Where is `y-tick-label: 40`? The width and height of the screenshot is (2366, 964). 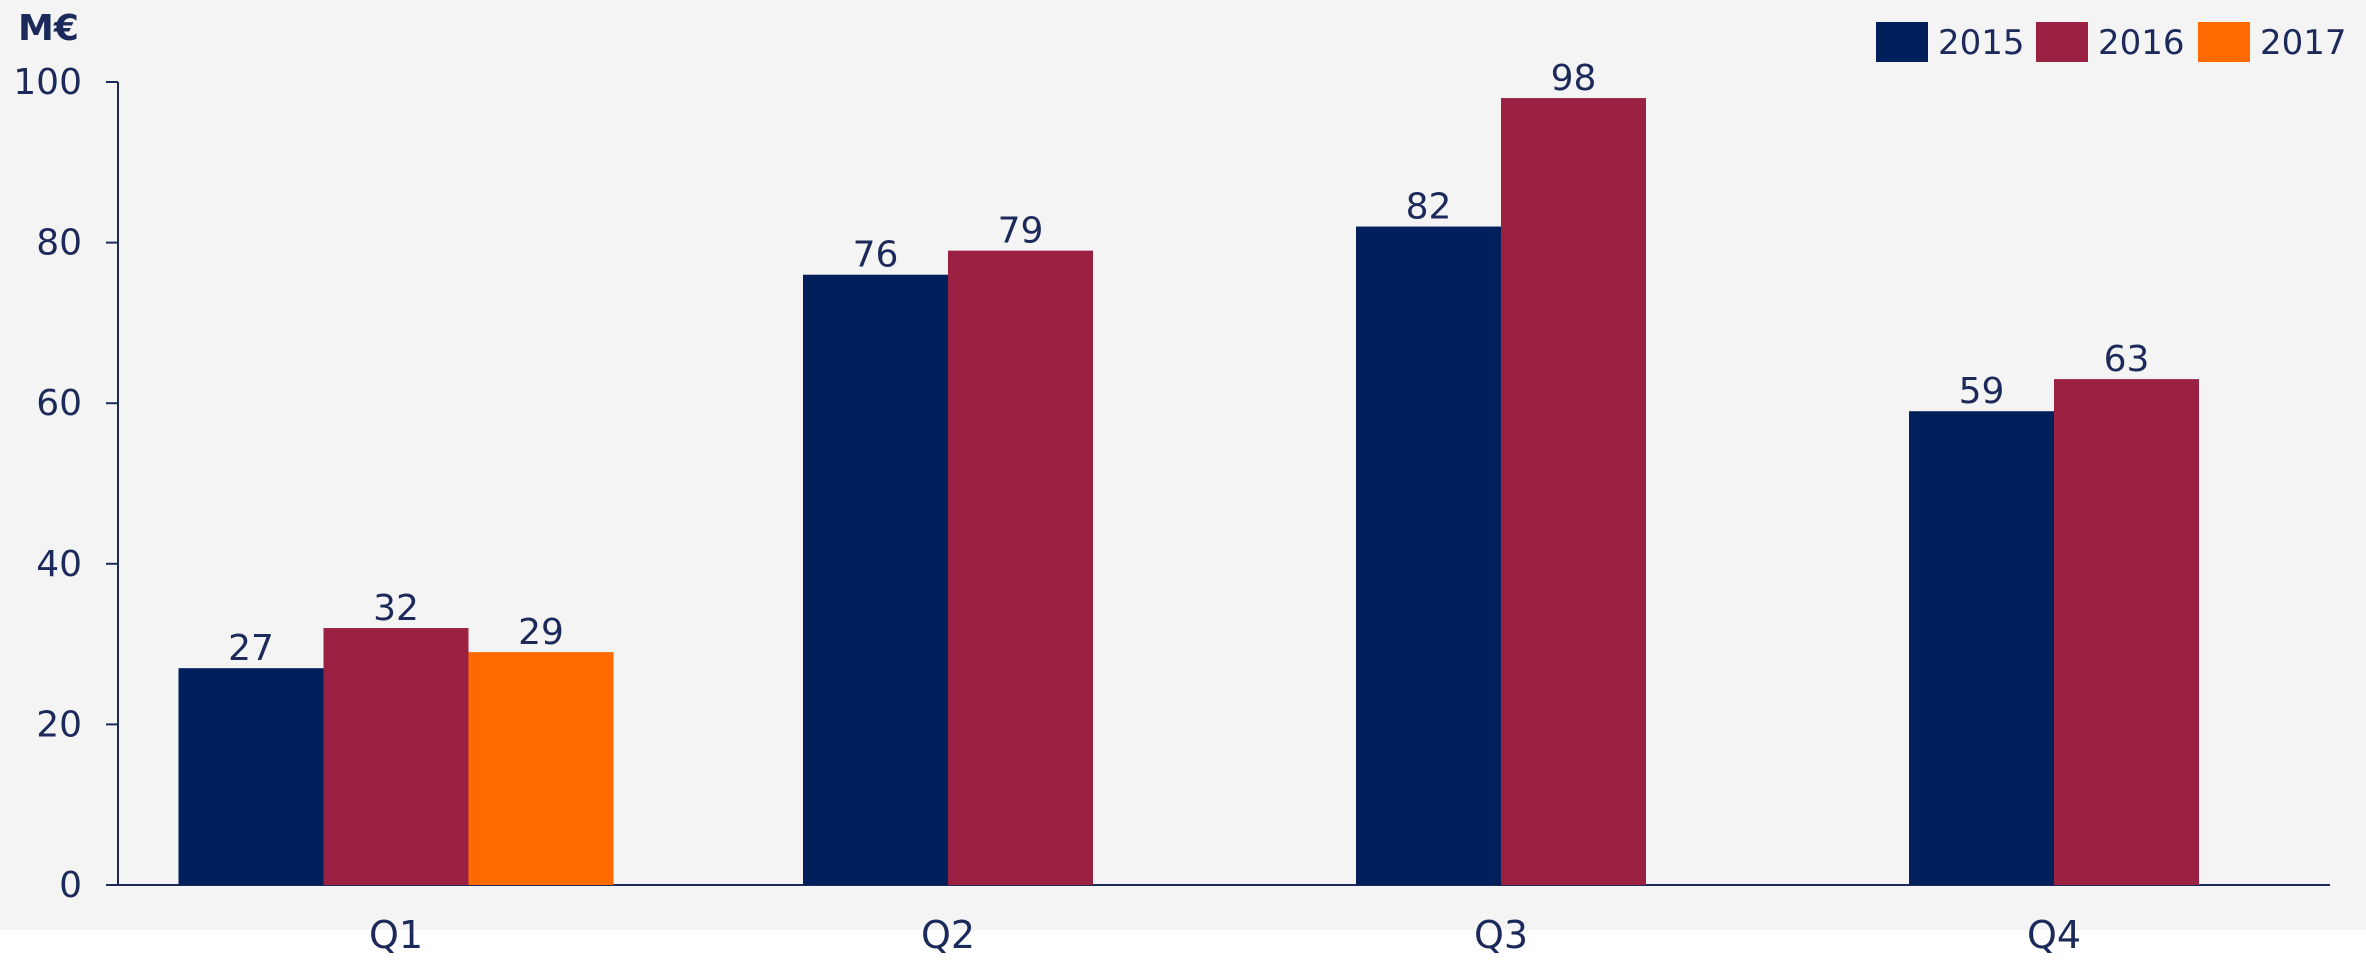 y-tick-label: 40 is located at coordinates (59, 564).